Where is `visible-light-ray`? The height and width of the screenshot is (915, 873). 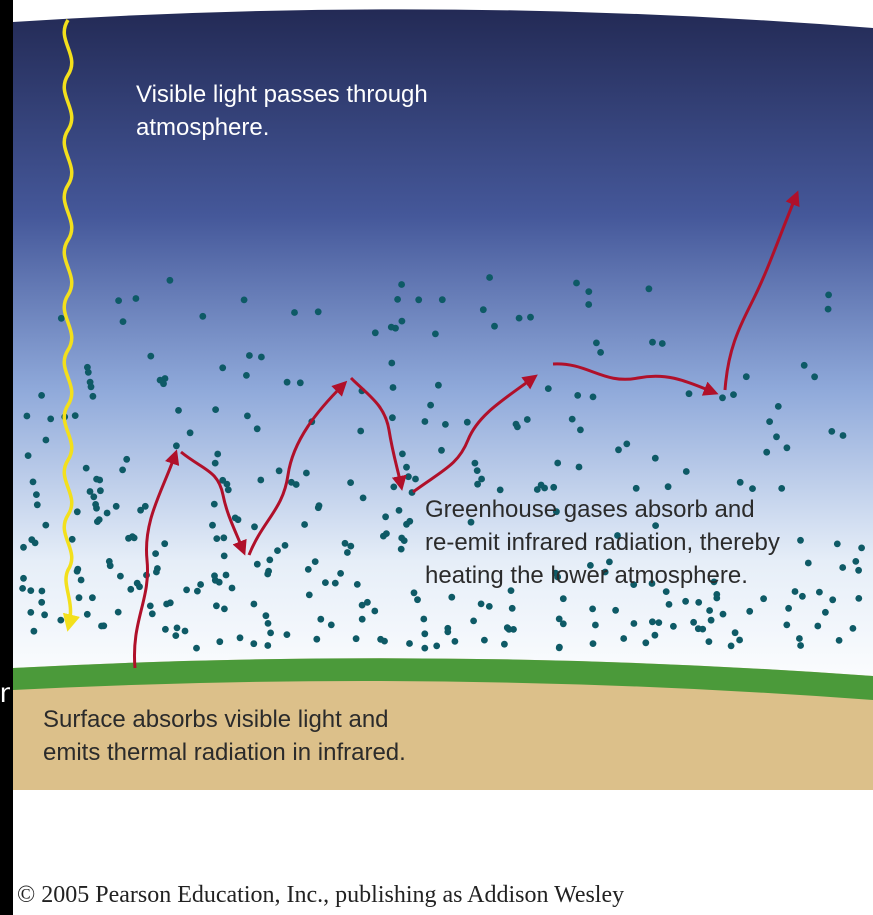
visible-light-ray is located at coordinates (71, 325).